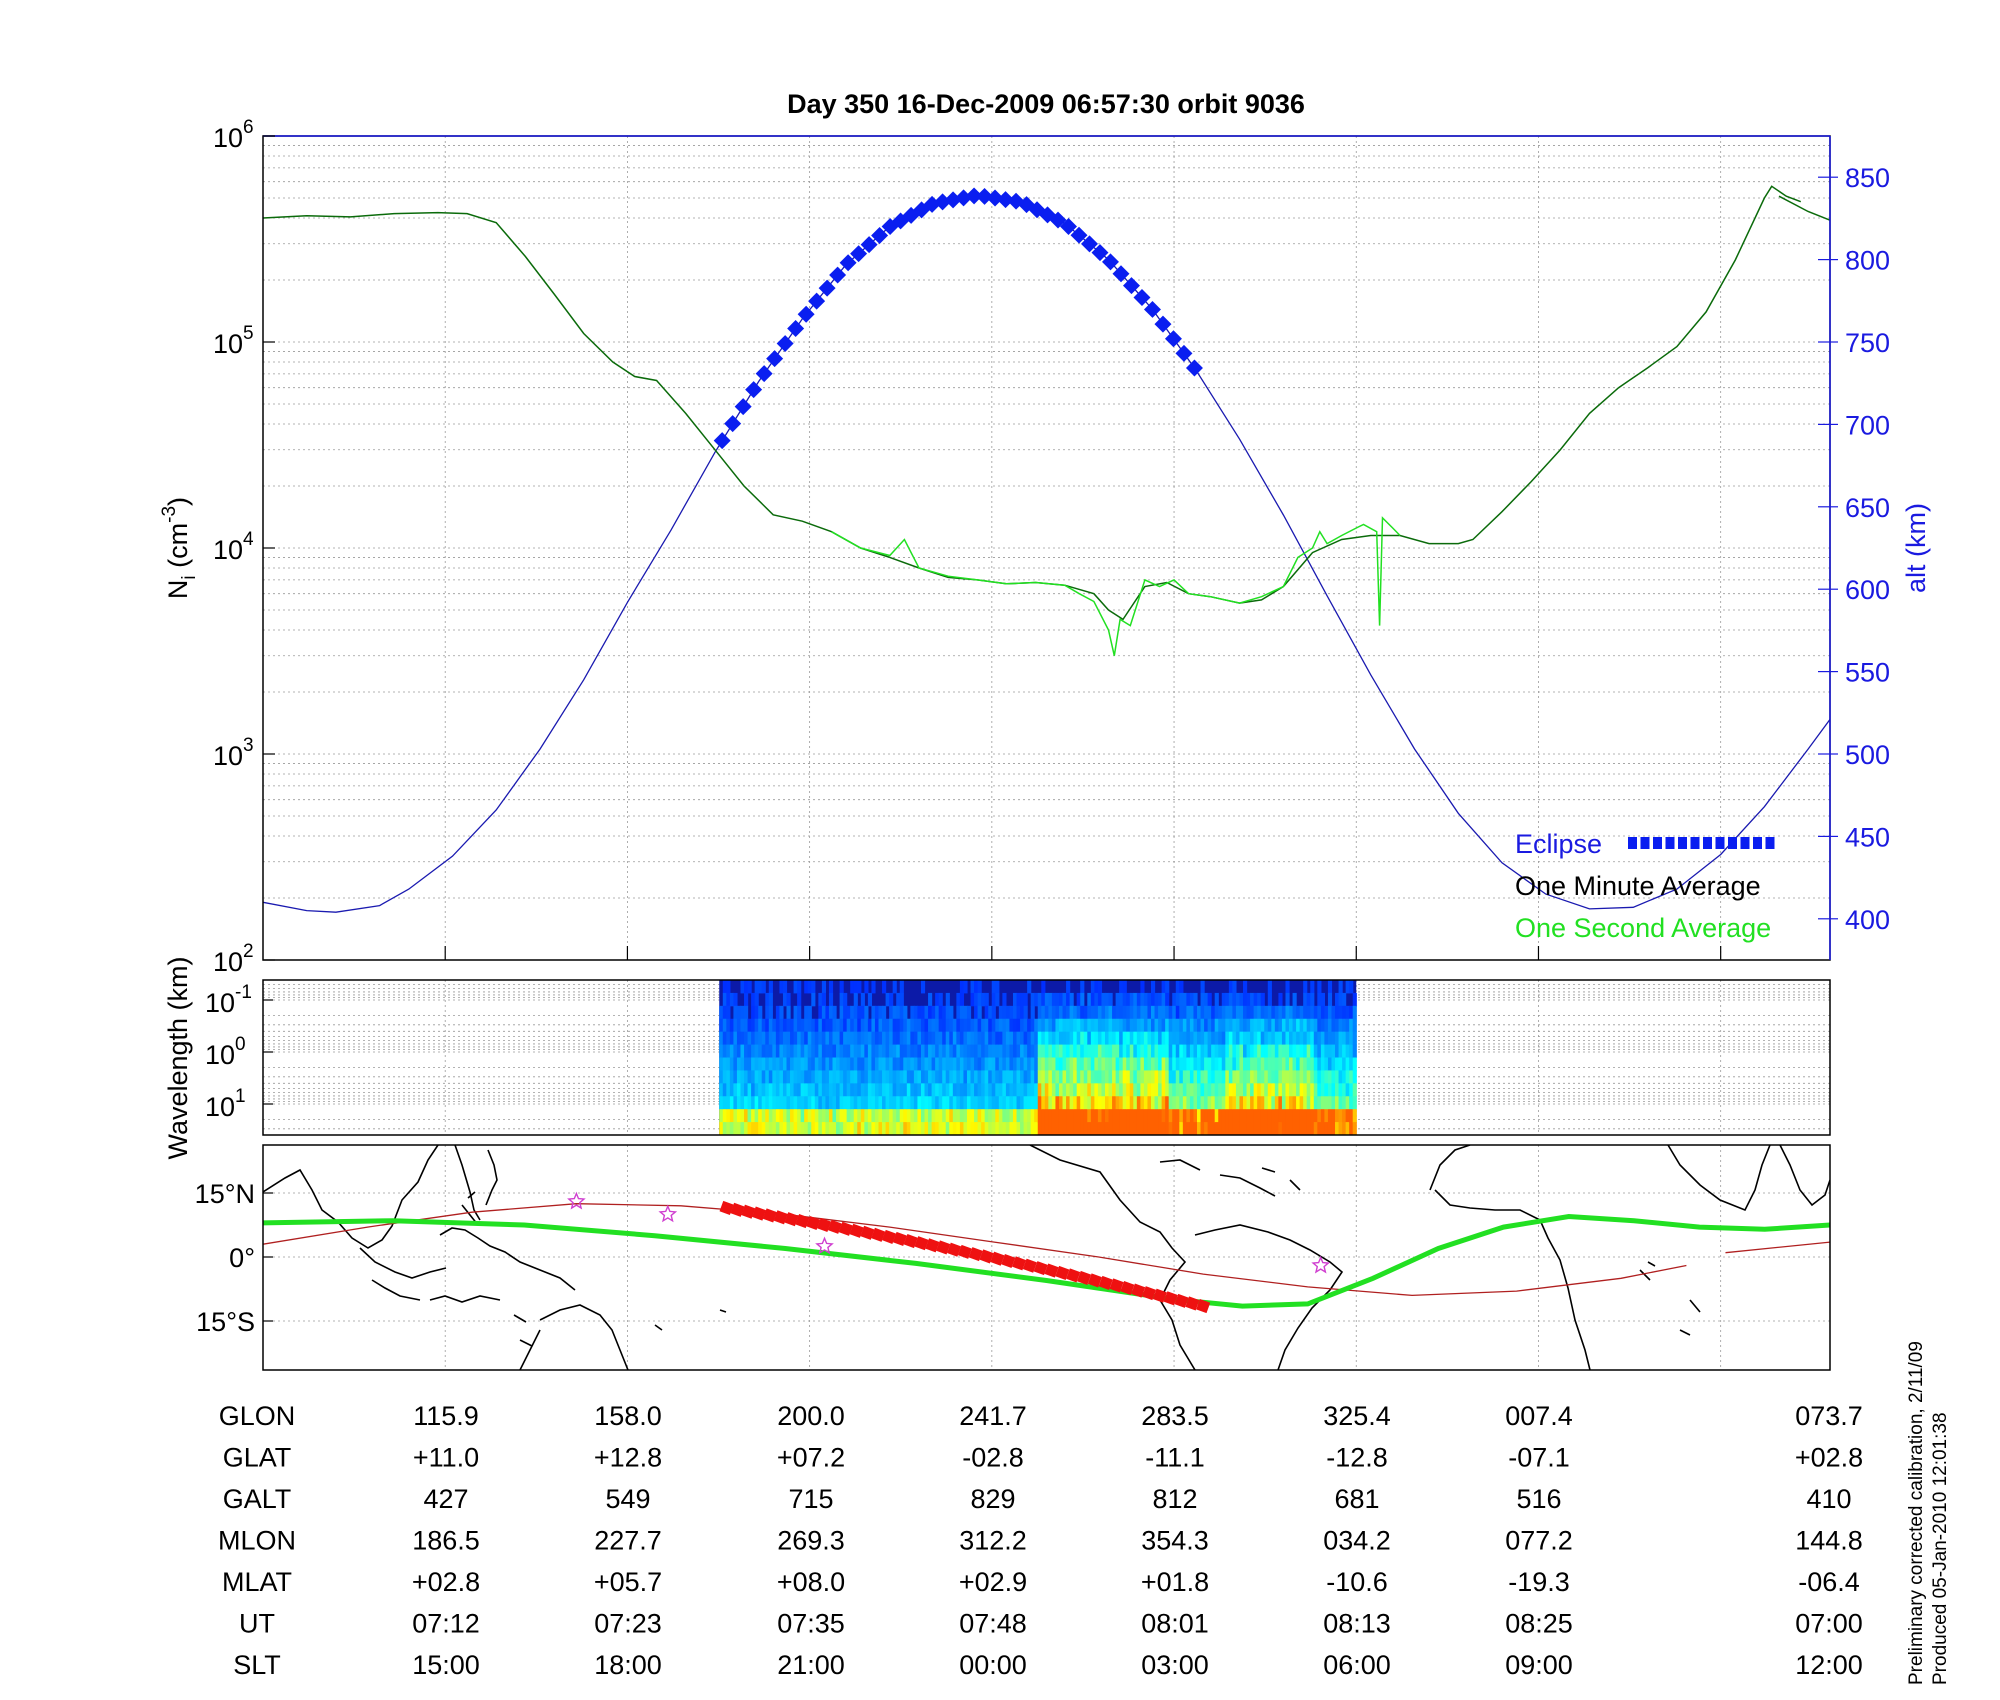 This screenshot has height=1700, width=2000. Describe the element at coordinates (257, 1624) in the screenshot. I see `table-row-label: UT` at that location.